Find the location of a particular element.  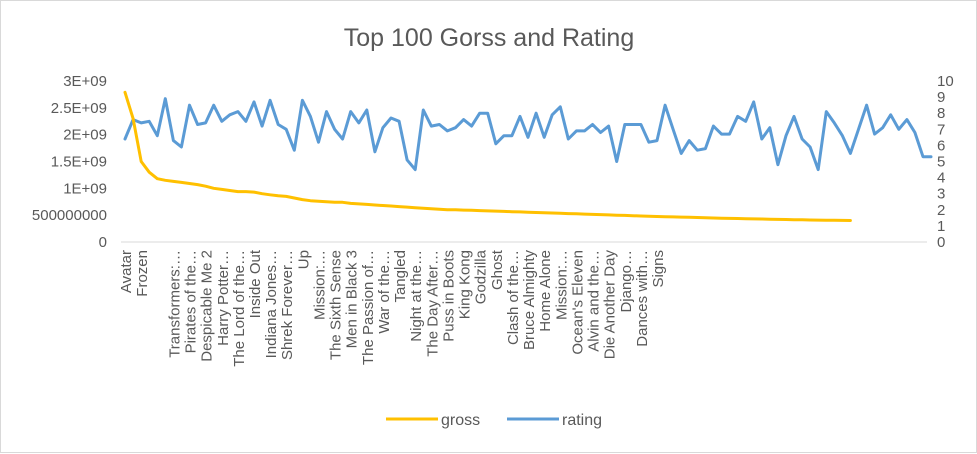

x-category-label: The Sixth Sense is located at coordinates (336, 305).